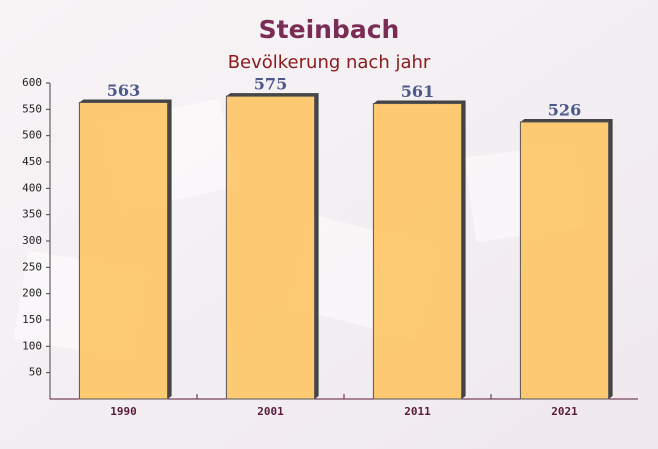 The image size is (658, 449). What do you see at coordinates (32, 240) in the screenshot?
I see `y-tick-label: 300` at bounding box center [32, 240].